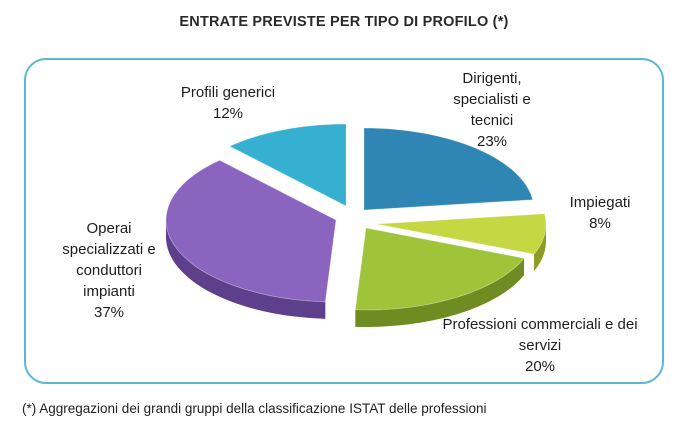 The width and height of the screenshot is (688, 431). I want to click on slice-label-line: specializzati e, so click(109, 249).